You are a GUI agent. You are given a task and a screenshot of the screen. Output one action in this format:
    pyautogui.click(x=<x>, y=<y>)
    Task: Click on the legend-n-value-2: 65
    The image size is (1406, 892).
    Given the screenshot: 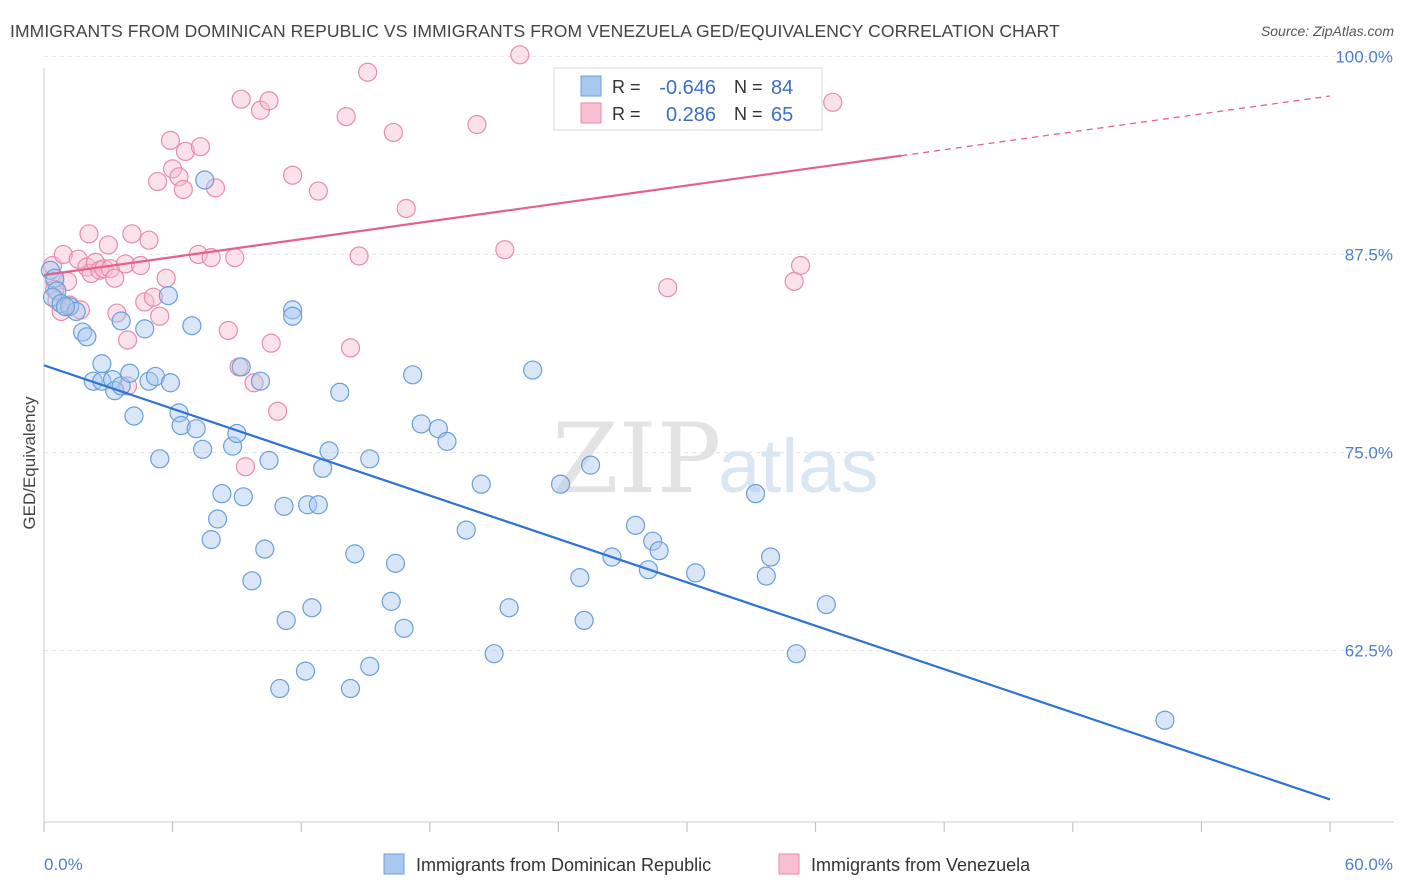 What is the action you would take?
    pyautogui.click(x=782, y=115)
    